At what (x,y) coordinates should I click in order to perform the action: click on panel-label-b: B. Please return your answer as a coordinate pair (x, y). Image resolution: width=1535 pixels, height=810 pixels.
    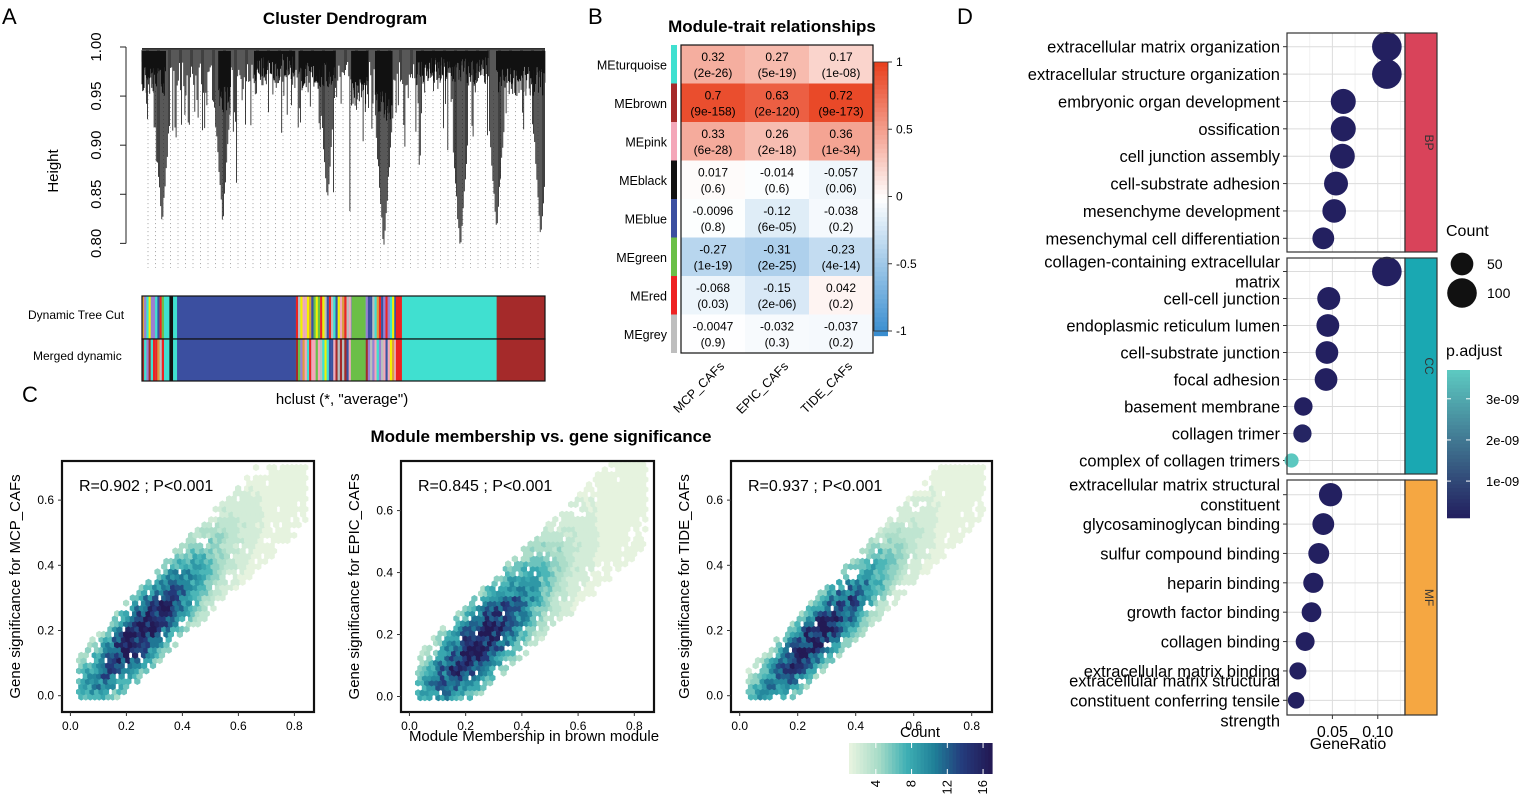
    Looking at the image, I should click on (595, 16).